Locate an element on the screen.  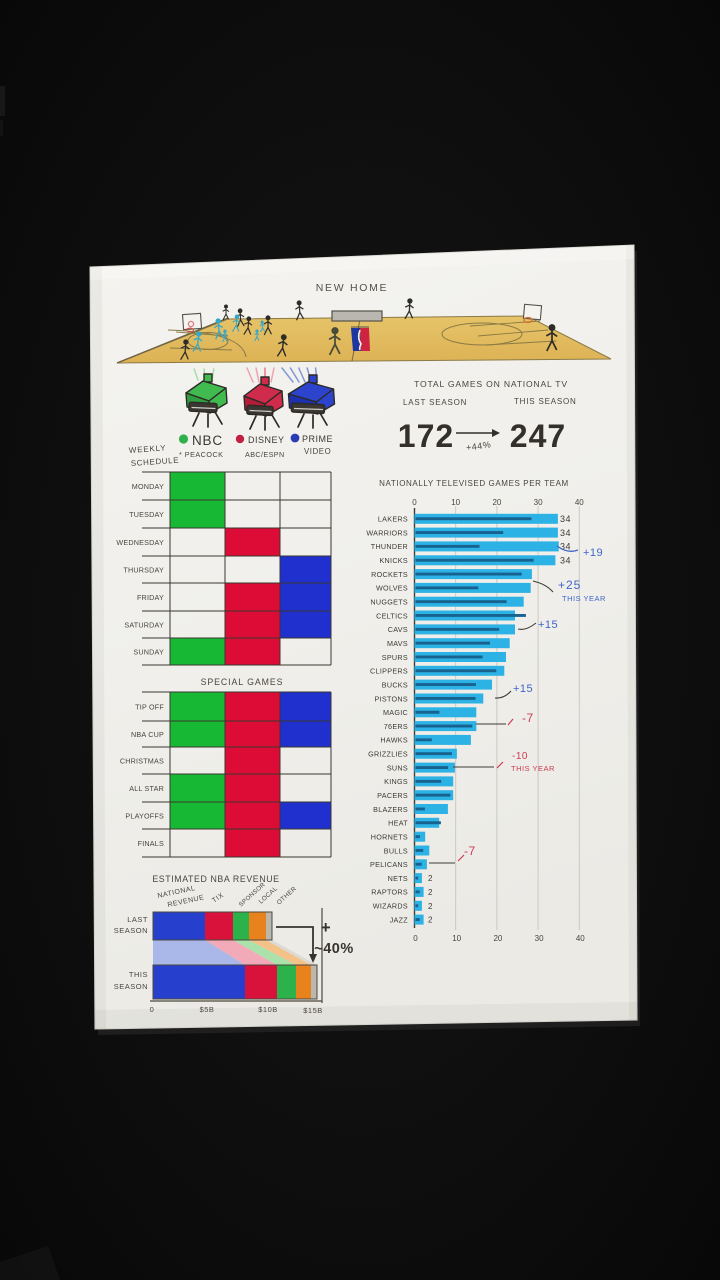
svg-text: MAVS is located at coordinates (397, 643).